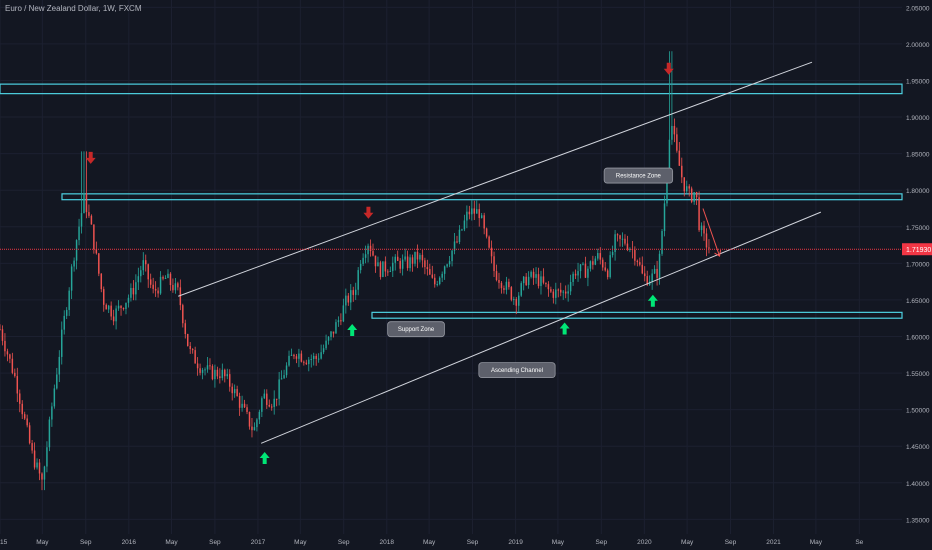  What do you see at coordinates (773, 542) in the screenshot?
I see `x-tick-label: 2021` at bounding box center [773, 542].